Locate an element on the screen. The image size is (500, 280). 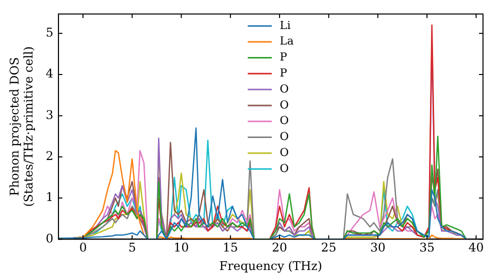
x-tick-label: 15 is located at coordinates (230, 247).